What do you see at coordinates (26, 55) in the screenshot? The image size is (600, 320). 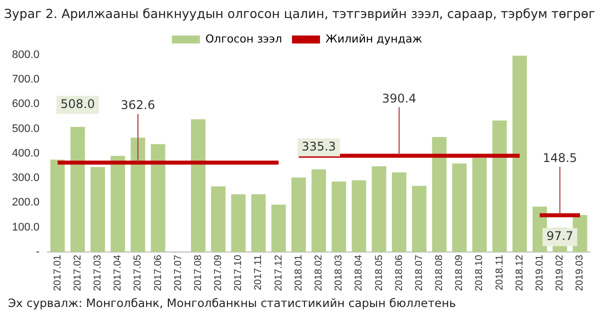 I see `y-tick-label: 800.0` at bounding box center [26, 55].